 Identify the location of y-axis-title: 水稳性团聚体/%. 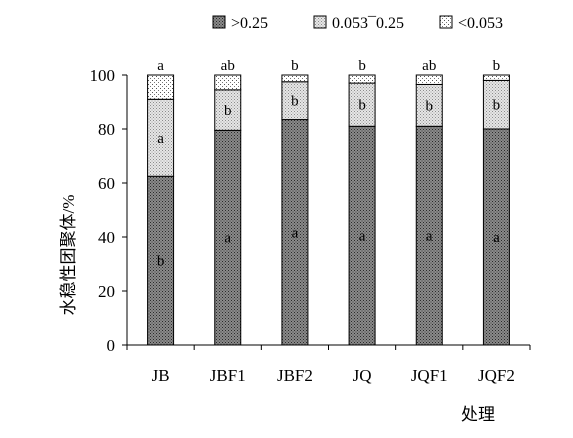
(68, 255).